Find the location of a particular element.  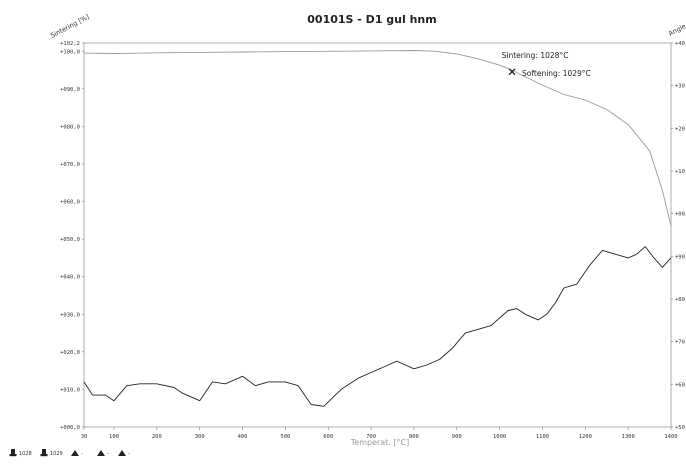

x-tick-label: 1000 is located at coordinates (499, 437).